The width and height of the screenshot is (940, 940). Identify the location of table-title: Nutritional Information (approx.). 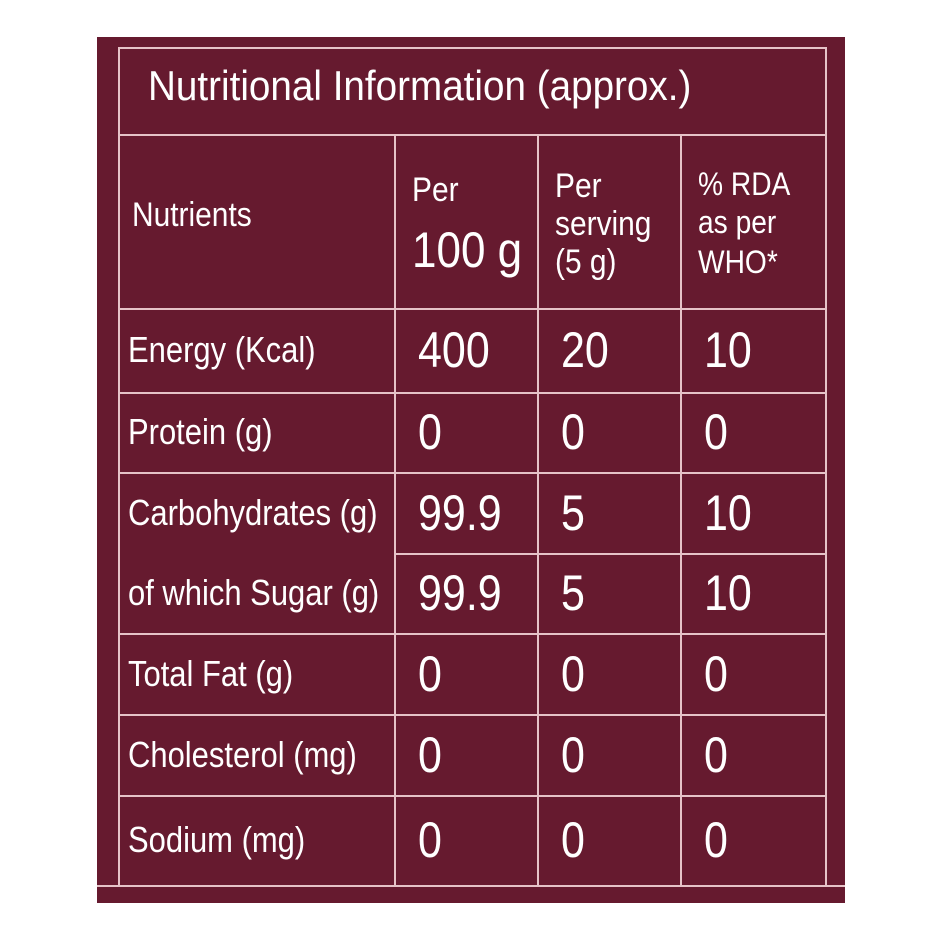
(420, 85).